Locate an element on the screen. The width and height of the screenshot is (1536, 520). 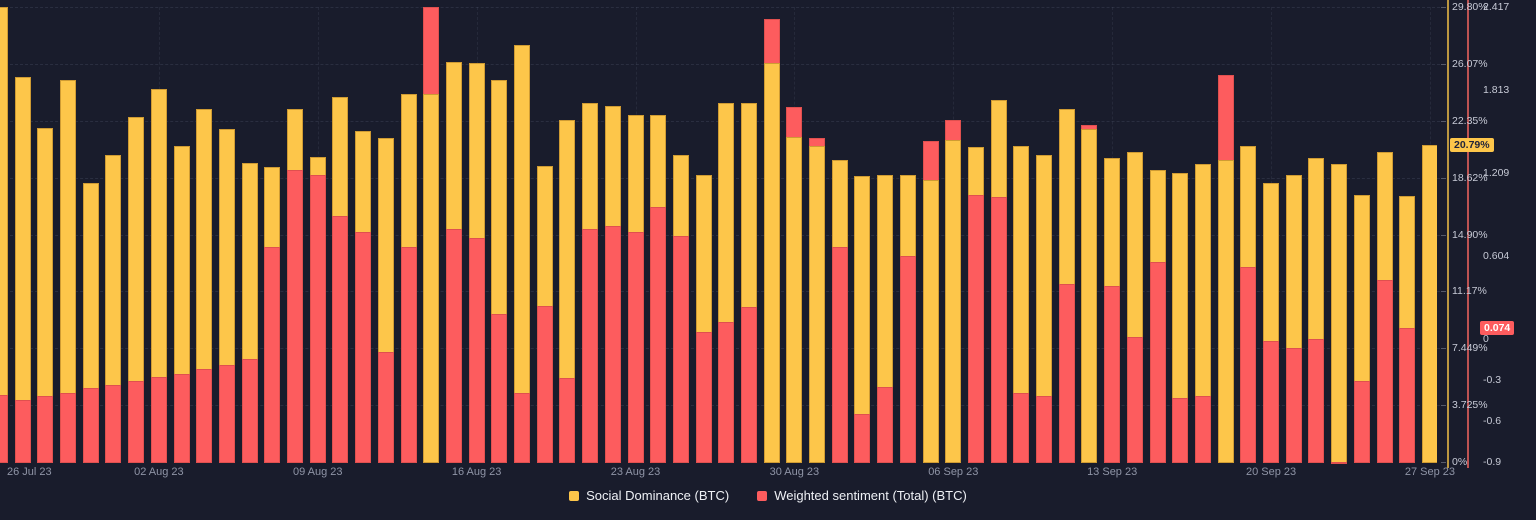
sentiment-axis-tick-label: -0.3 is located at coordinates (1492, 379).